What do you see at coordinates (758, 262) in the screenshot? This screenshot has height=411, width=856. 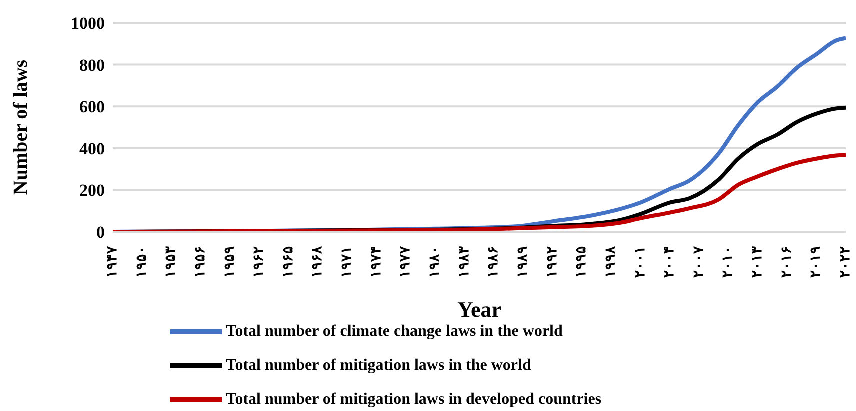 I see `x-tick-label: ۲۰۱۳` at bounding box center [758, 262].